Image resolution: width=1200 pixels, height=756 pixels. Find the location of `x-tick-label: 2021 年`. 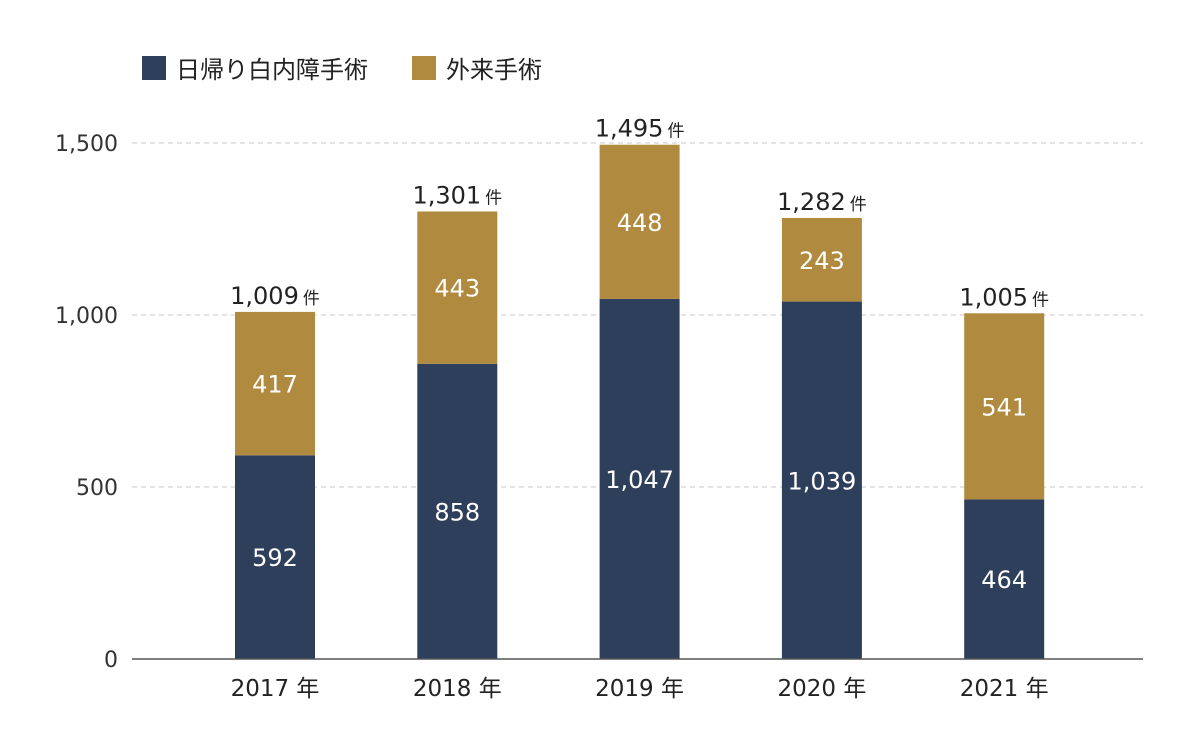

x-tick-label: 2021 年 is located at coordinates (1004, 689).